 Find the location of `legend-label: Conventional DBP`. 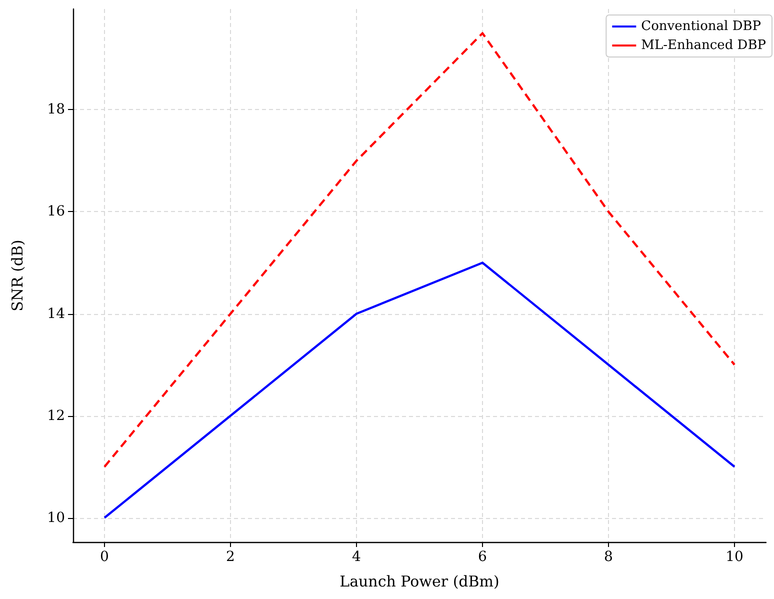

legend-label: Conventional DBP is located at coordinates (701, 26).